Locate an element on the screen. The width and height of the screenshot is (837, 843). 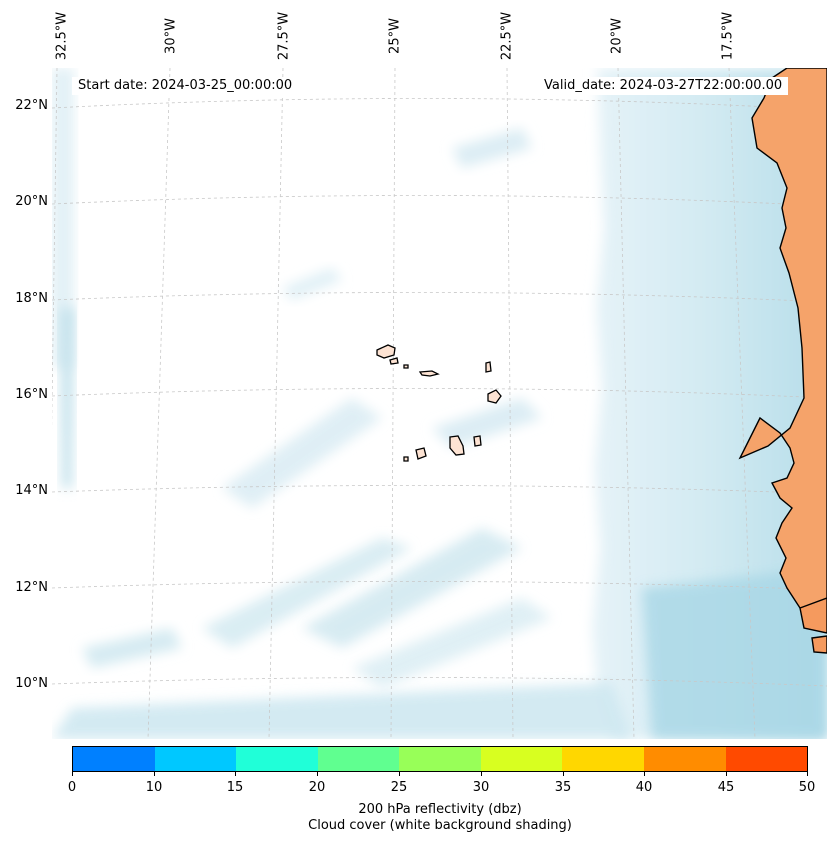
lat-label-18n: 18°N is located at coordinates (31, 298).